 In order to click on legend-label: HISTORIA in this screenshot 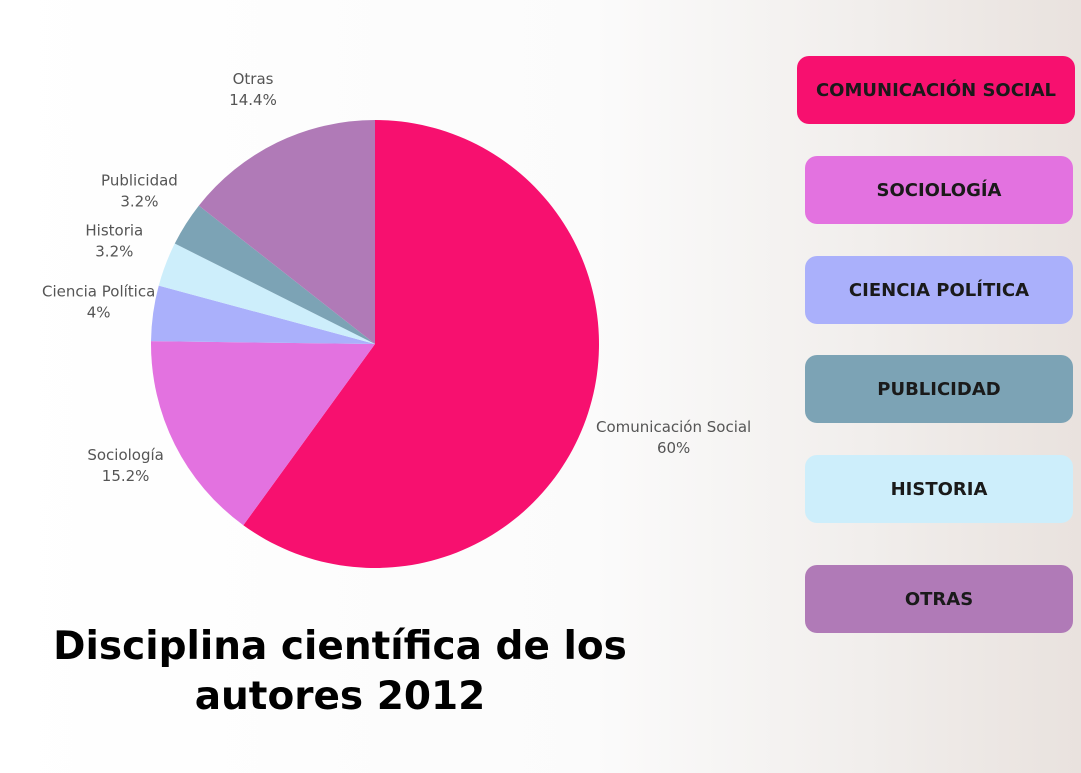, I will do `click(939, 489)`.